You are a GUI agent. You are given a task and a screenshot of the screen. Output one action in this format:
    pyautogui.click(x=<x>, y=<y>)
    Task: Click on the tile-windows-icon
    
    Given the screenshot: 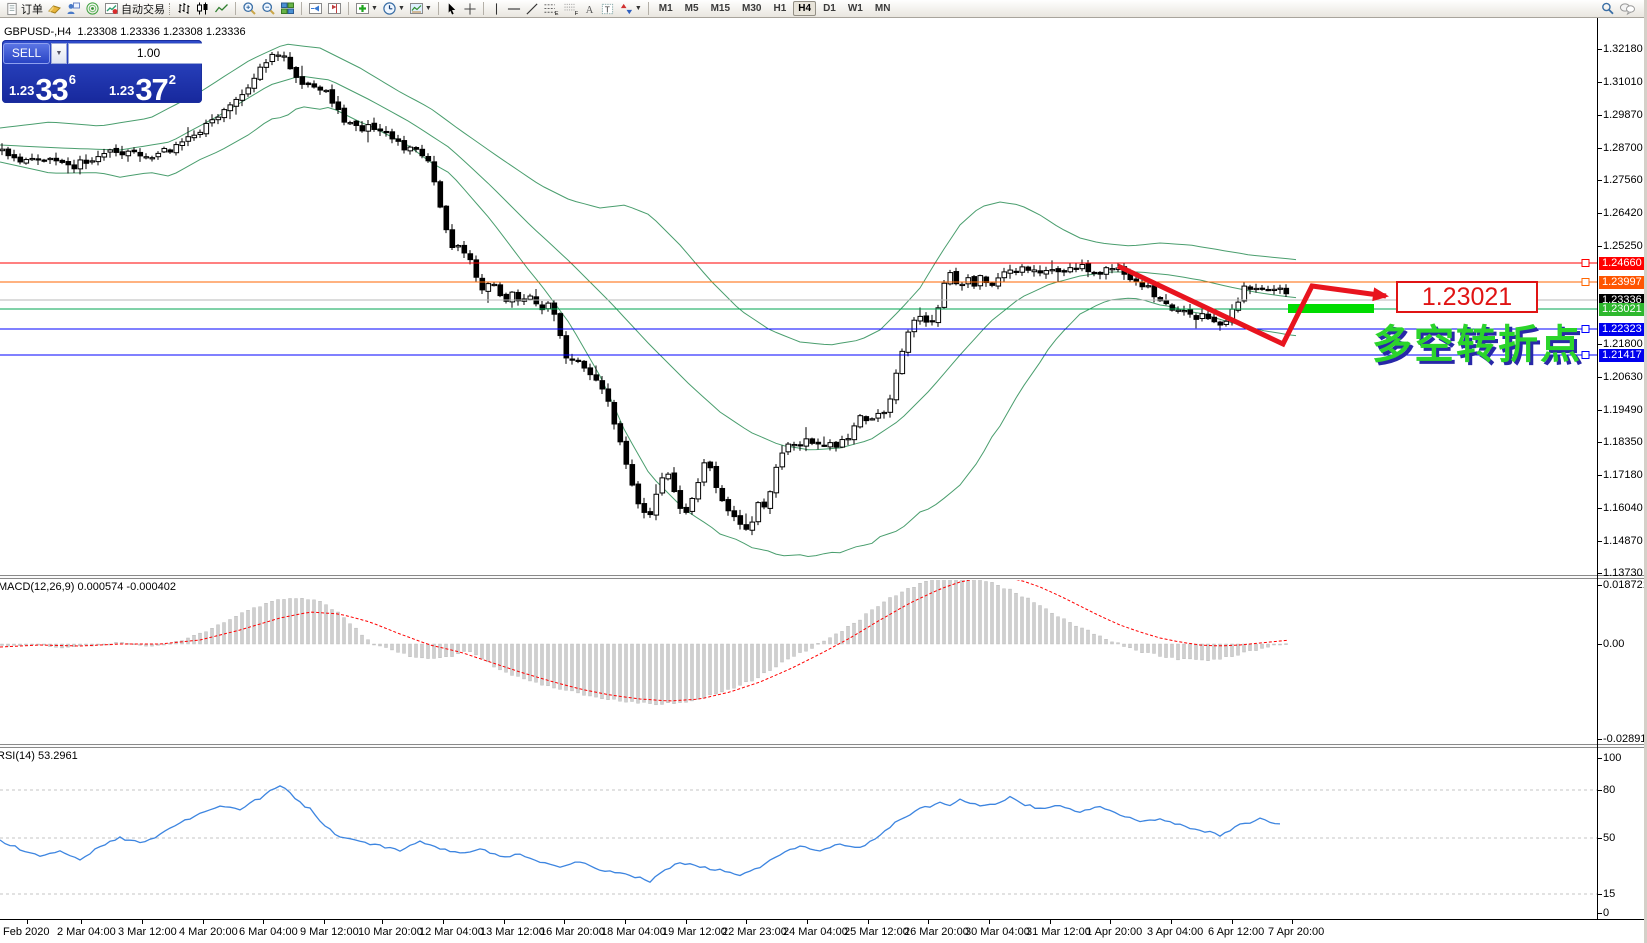 What is the action you would take?
    pyautogui.click(x=287, y=8)
    